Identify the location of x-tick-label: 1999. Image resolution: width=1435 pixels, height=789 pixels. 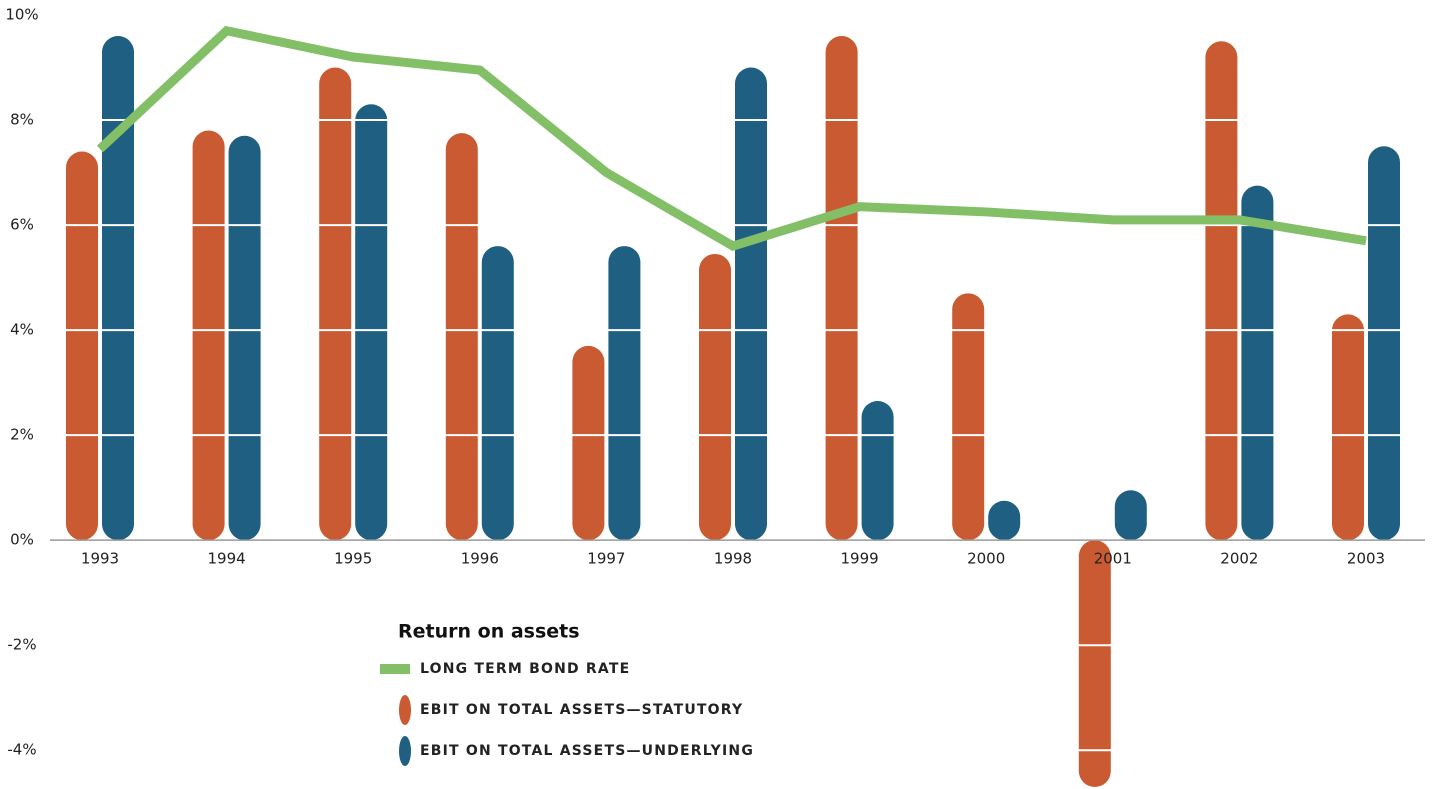
(860, 559).